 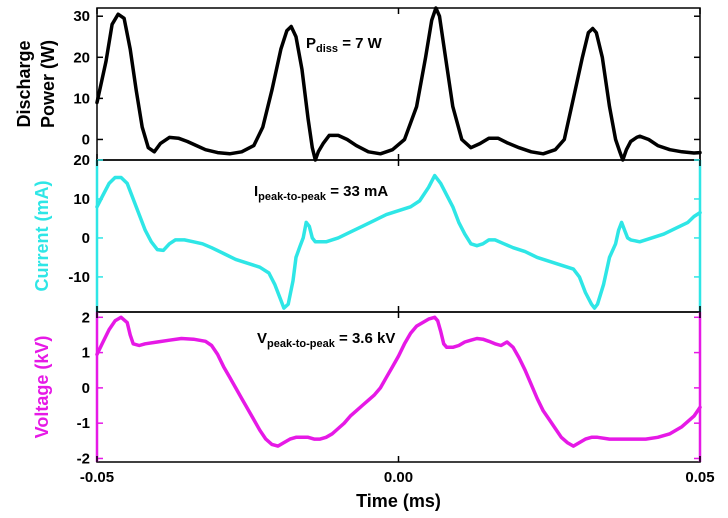 What do you see at coordinates (97, 477) in the screenshot?
I see `x-tick-label: -0.05` at bounding box center [97, 477].